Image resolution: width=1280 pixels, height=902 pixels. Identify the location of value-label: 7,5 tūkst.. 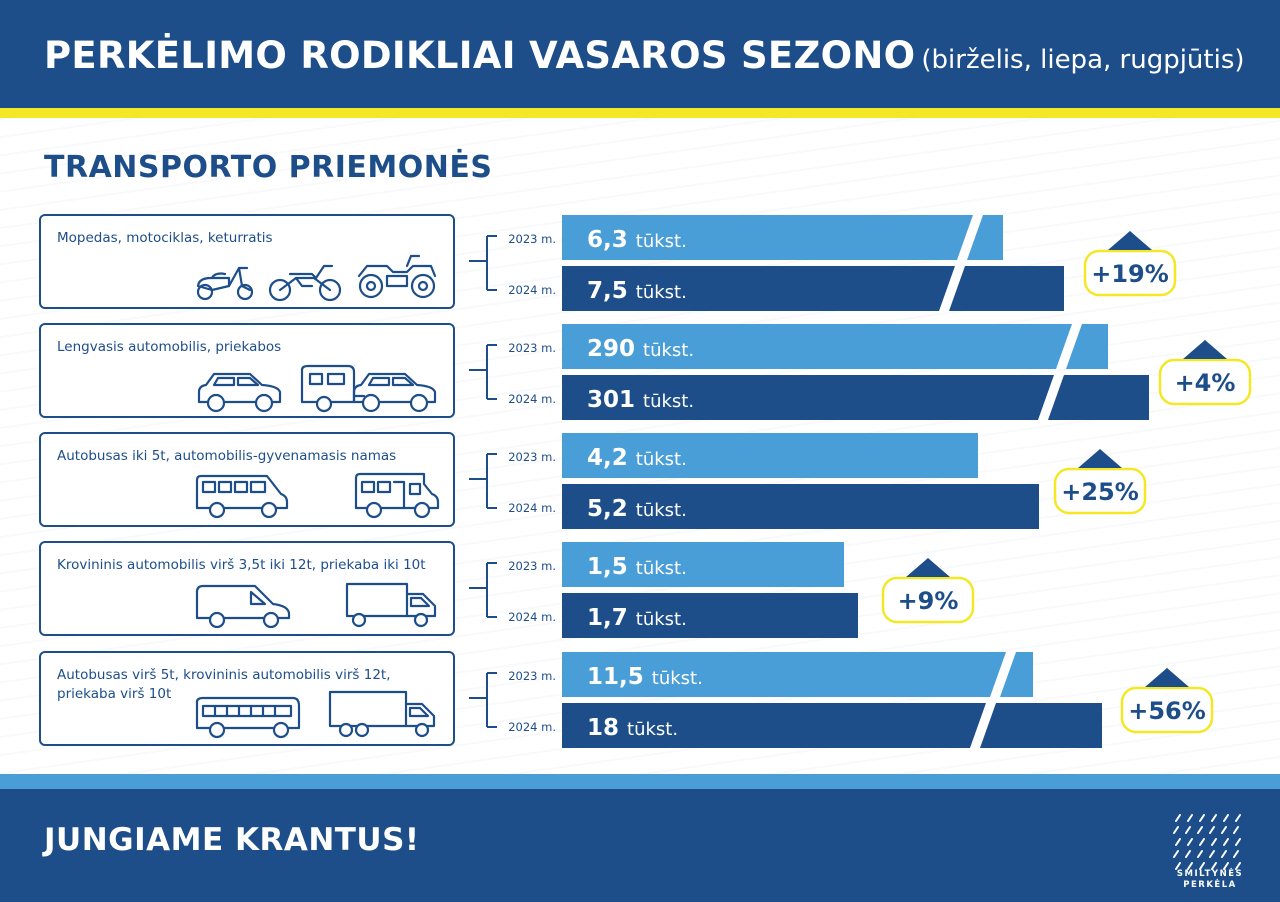
(637, 291).